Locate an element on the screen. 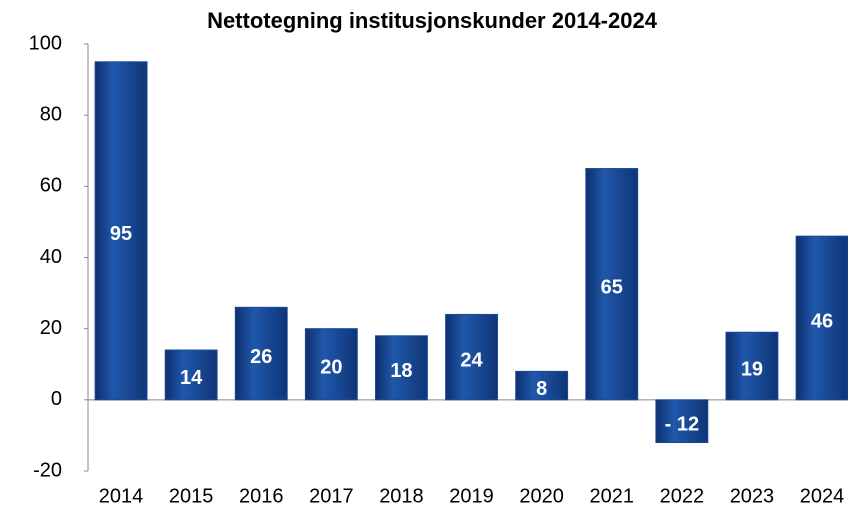 The image size is (848, 517). value-label: 65 is located at coordinates (612, 287).